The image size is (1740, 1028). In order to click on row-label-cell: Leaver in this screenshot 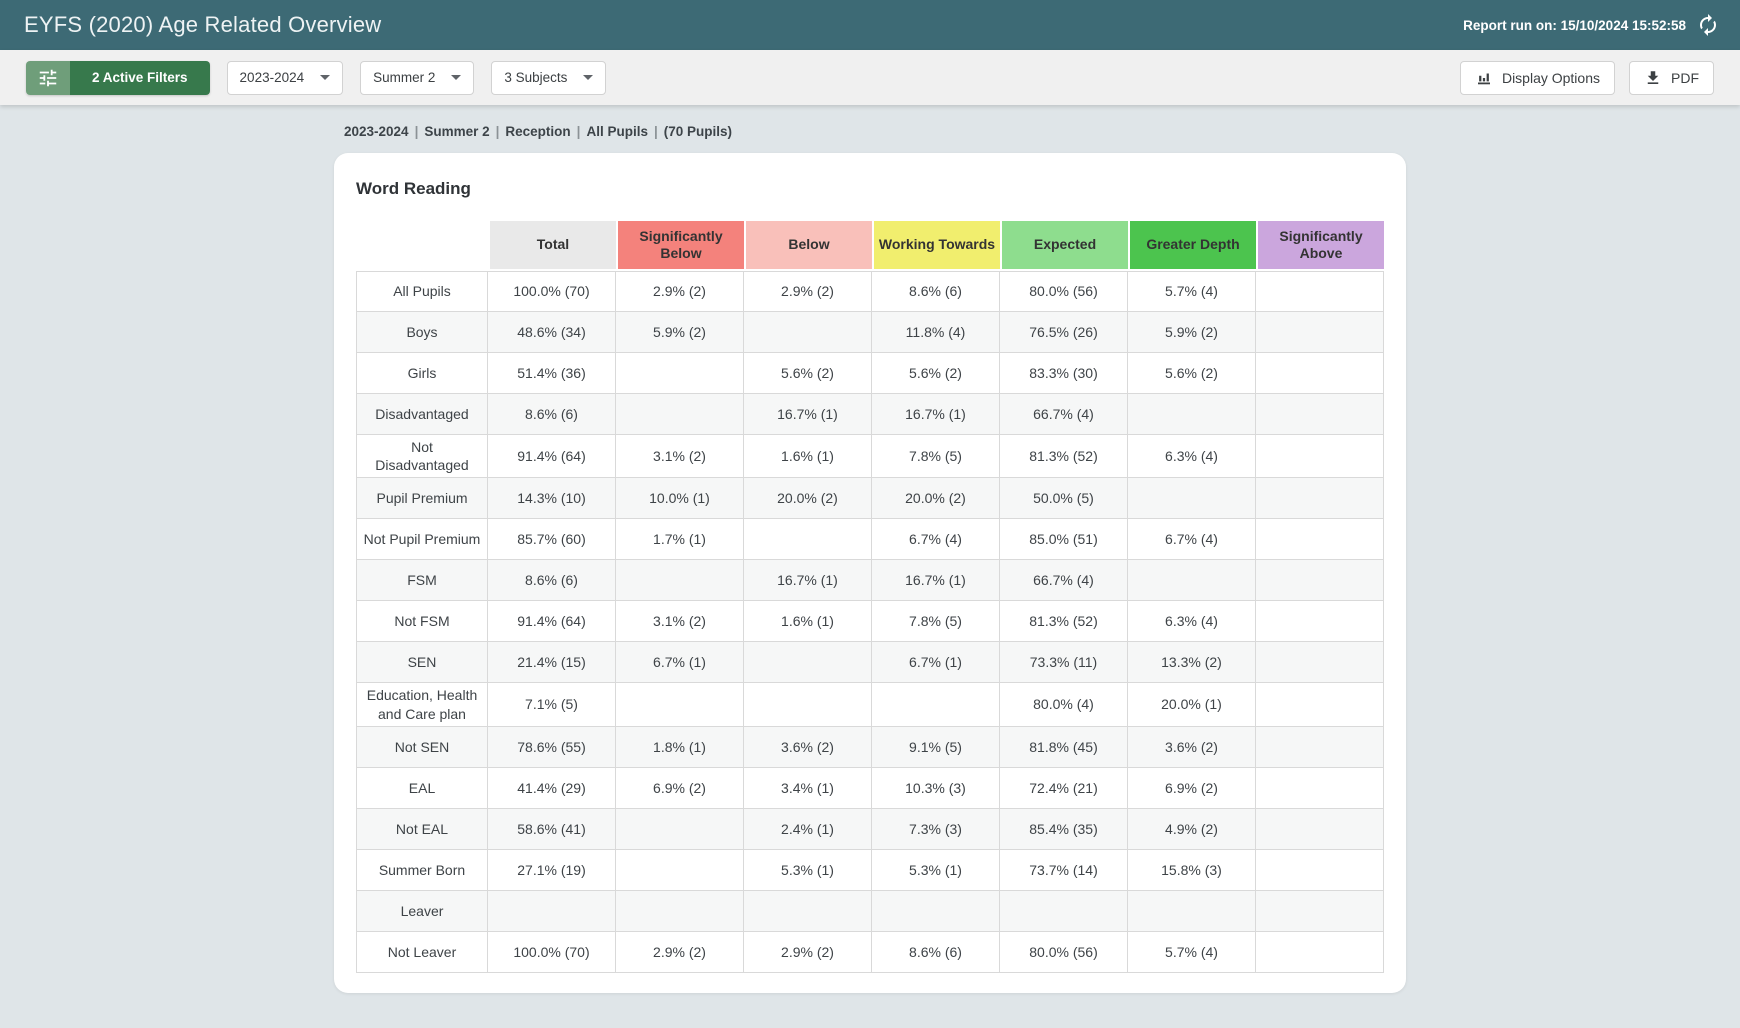, I will do `click(422, 911)`.